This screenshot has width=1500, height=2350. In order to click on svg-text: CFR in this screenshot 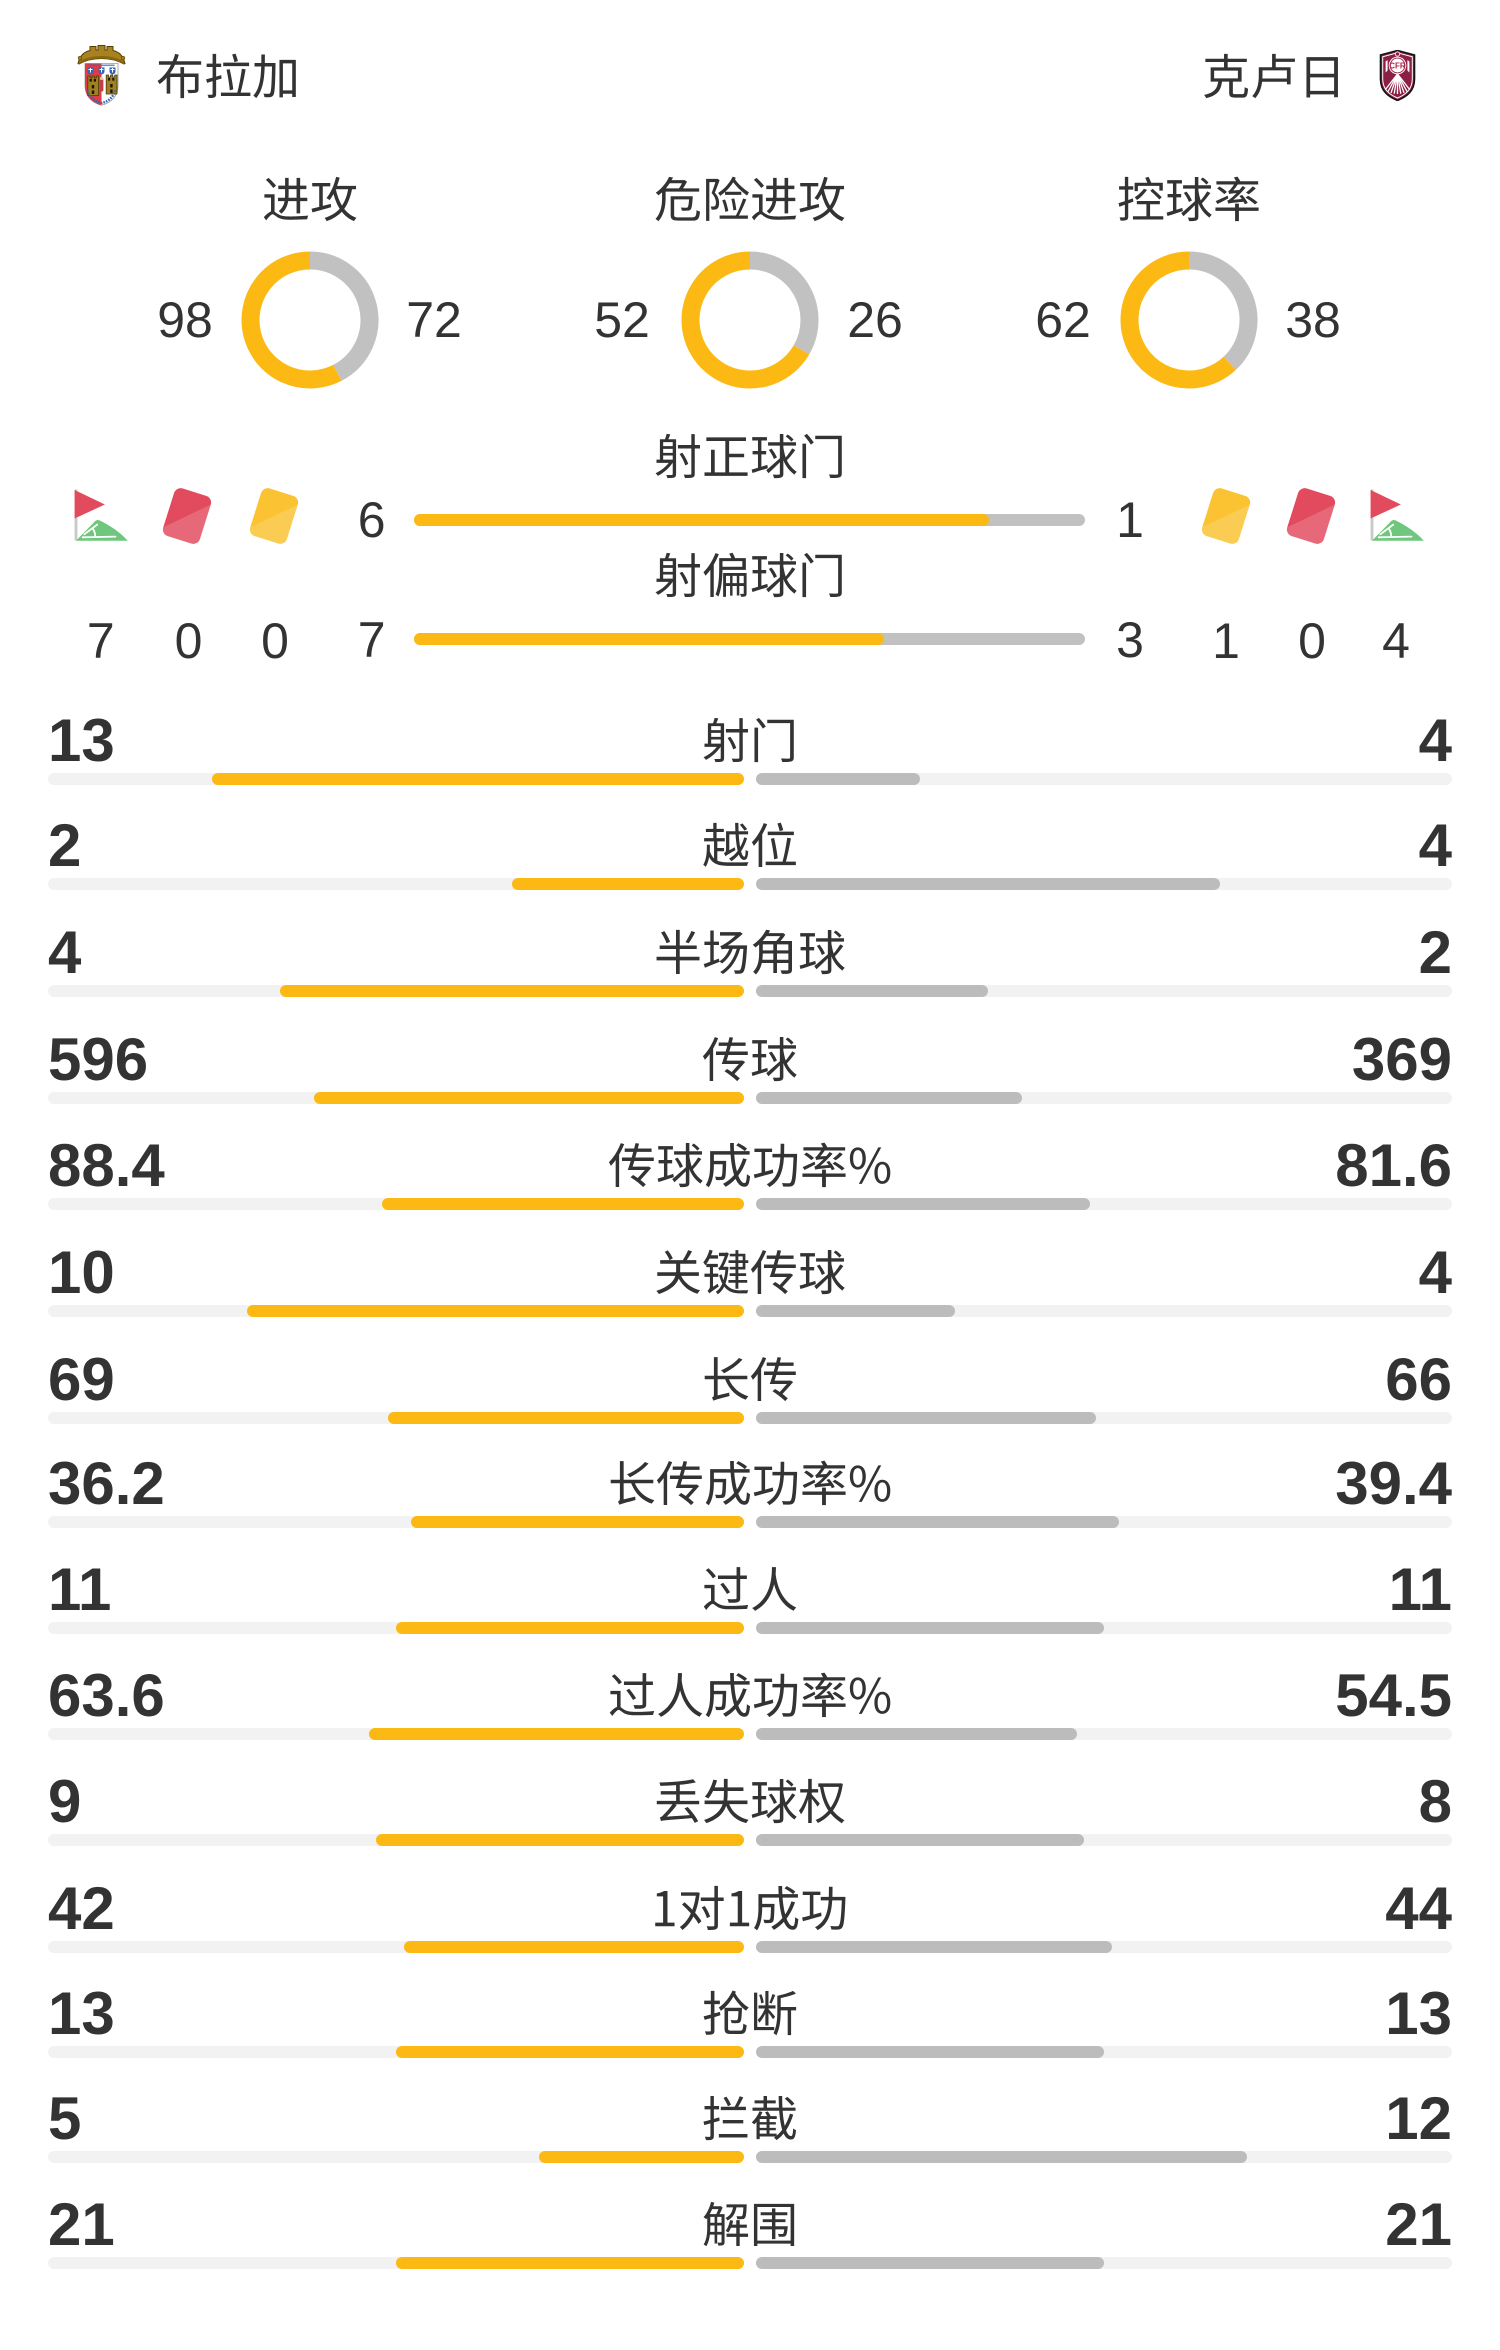, I will do `click(1397, 66)`.